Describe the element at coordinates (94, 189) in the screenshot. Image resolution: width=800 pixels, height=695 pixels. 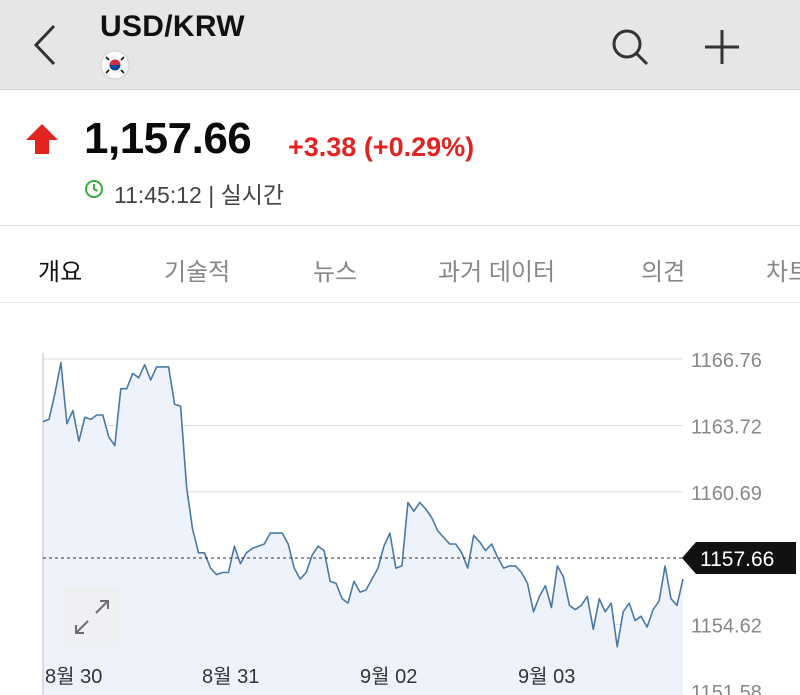
I see `clock-icon` at that location.